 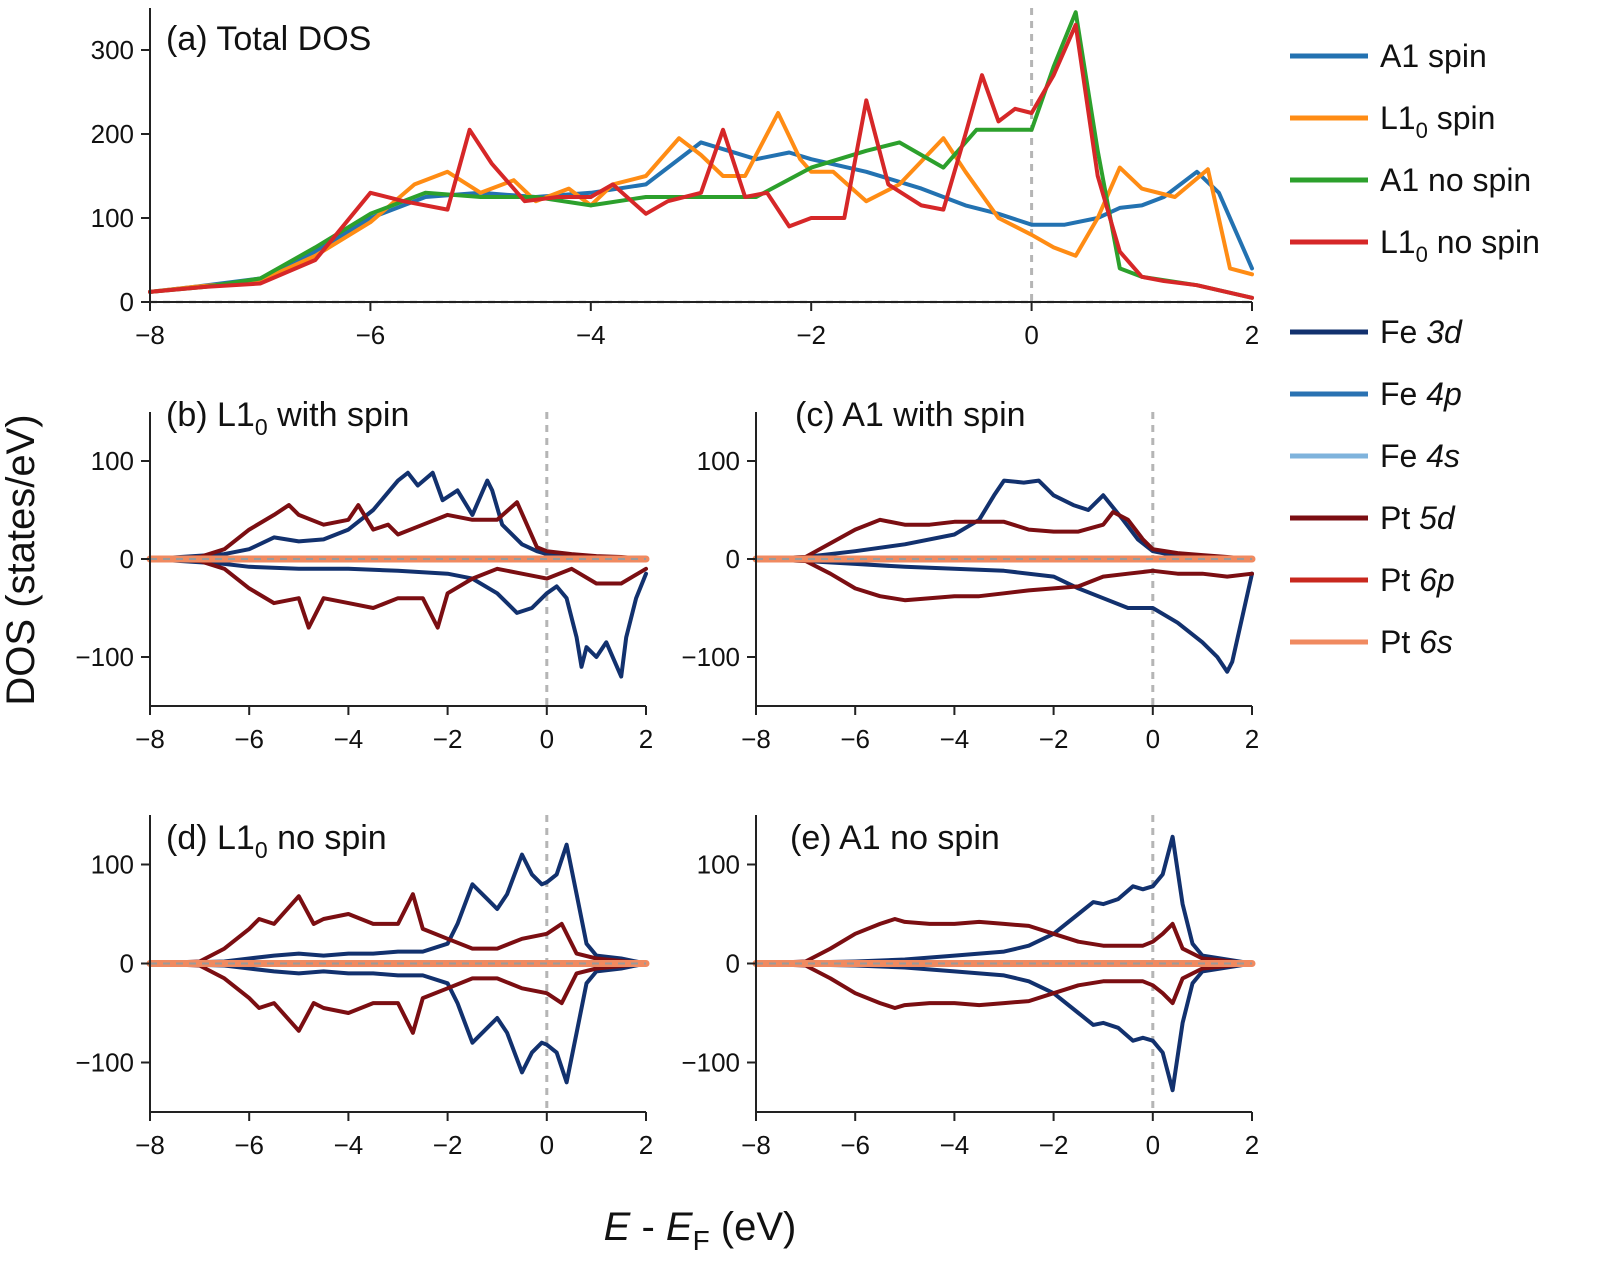 I want to click on panel-title: (a) Total DOS, so click(x=268, y=39).